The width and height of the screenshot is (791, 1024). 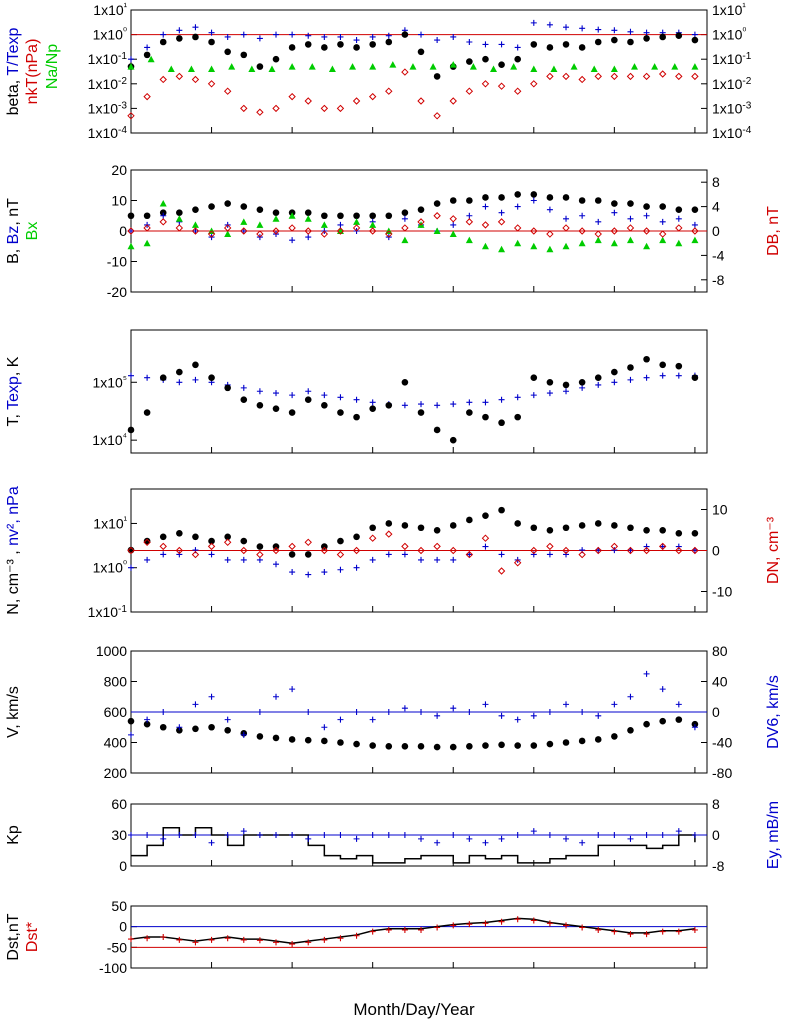 I want to click on y-tick-label-right: 80, so click(x=720, y=651).